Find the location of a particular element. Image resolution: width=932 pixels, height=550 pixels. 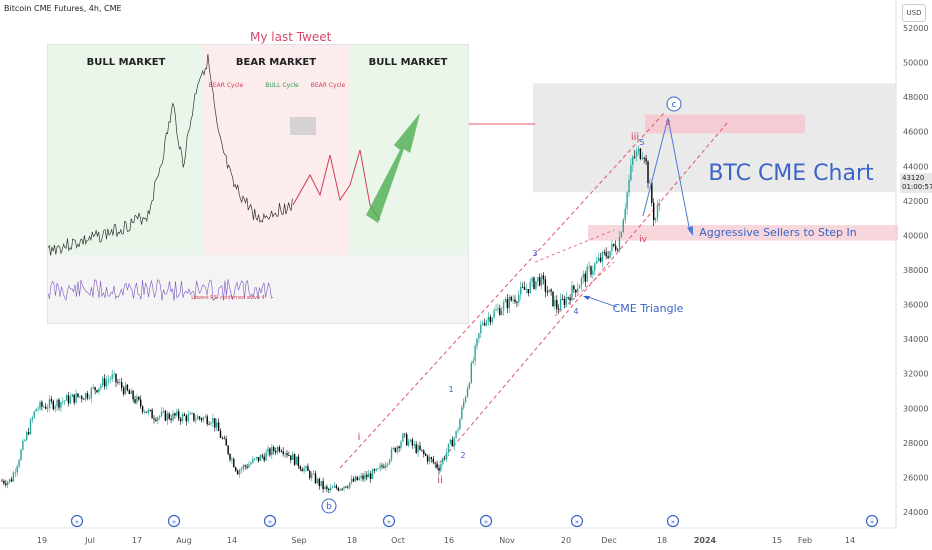

wave-b-label: b is located at coordinates (329, 507).